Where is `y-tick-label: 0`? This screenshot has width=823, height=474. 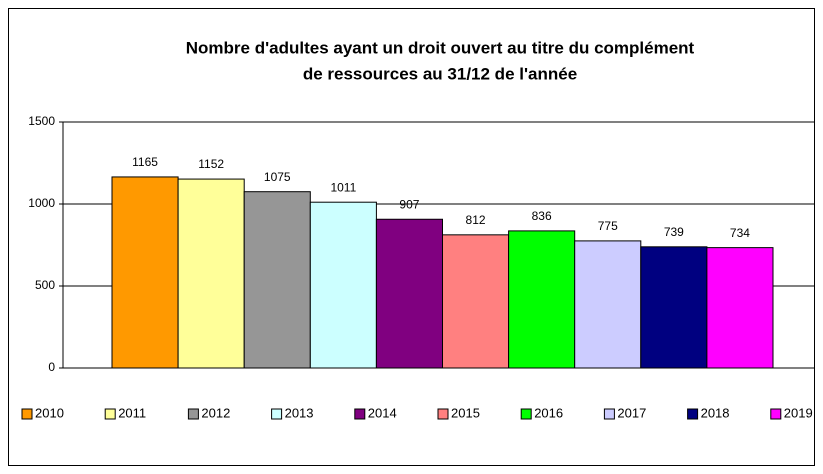 y-tick-label: 0 is located at coordinates (51, 367).